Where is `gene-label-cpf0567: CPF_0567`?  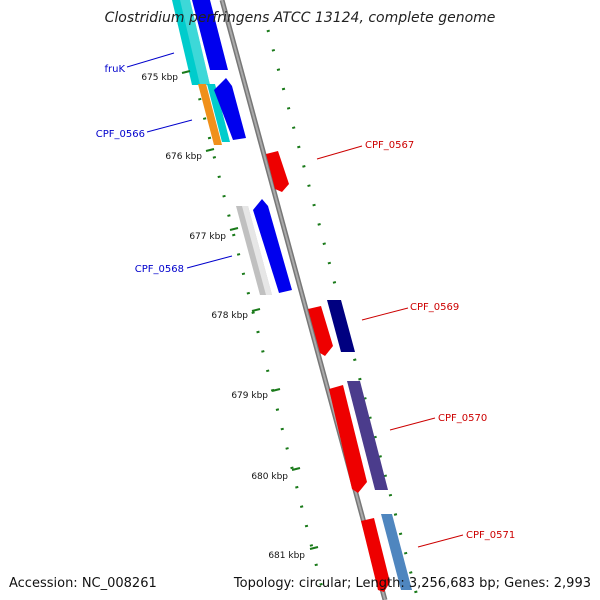
gene-label-cpf0567: CPF_0567 is located at coordinates (389, 145).